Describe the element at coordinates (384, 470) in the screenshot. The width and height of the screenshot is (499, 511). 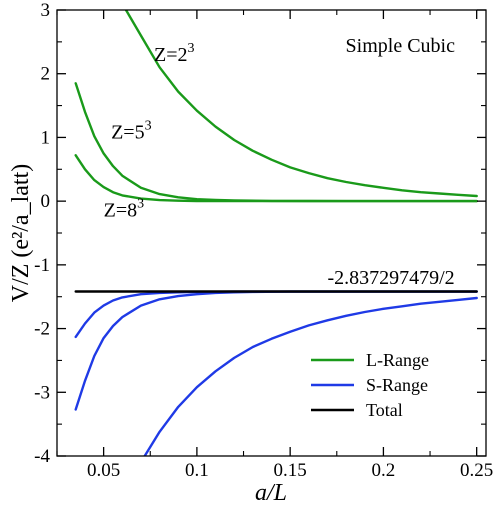
I see `x-tick-label: 0.2` at that location.